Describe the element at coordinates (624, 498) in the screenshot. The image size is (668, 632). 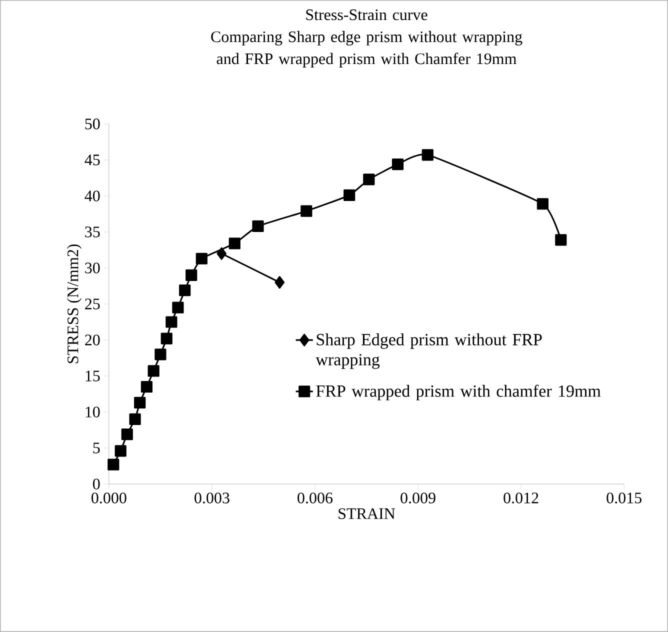
I see `x-tick-label: 0.015` at that location.